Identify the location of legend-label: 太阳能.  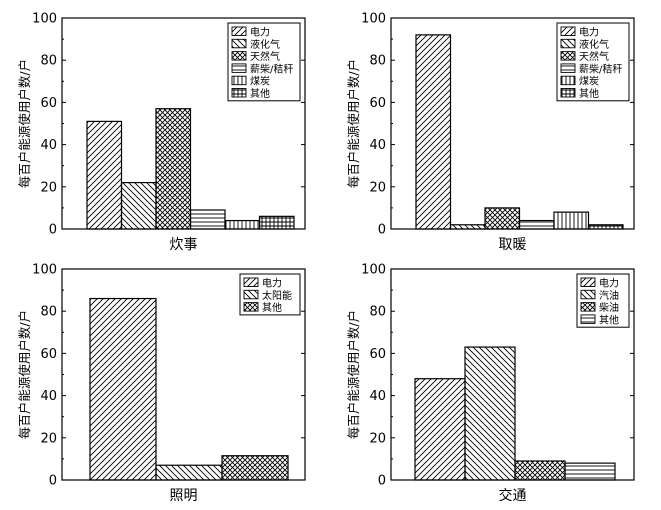
(277, 295).